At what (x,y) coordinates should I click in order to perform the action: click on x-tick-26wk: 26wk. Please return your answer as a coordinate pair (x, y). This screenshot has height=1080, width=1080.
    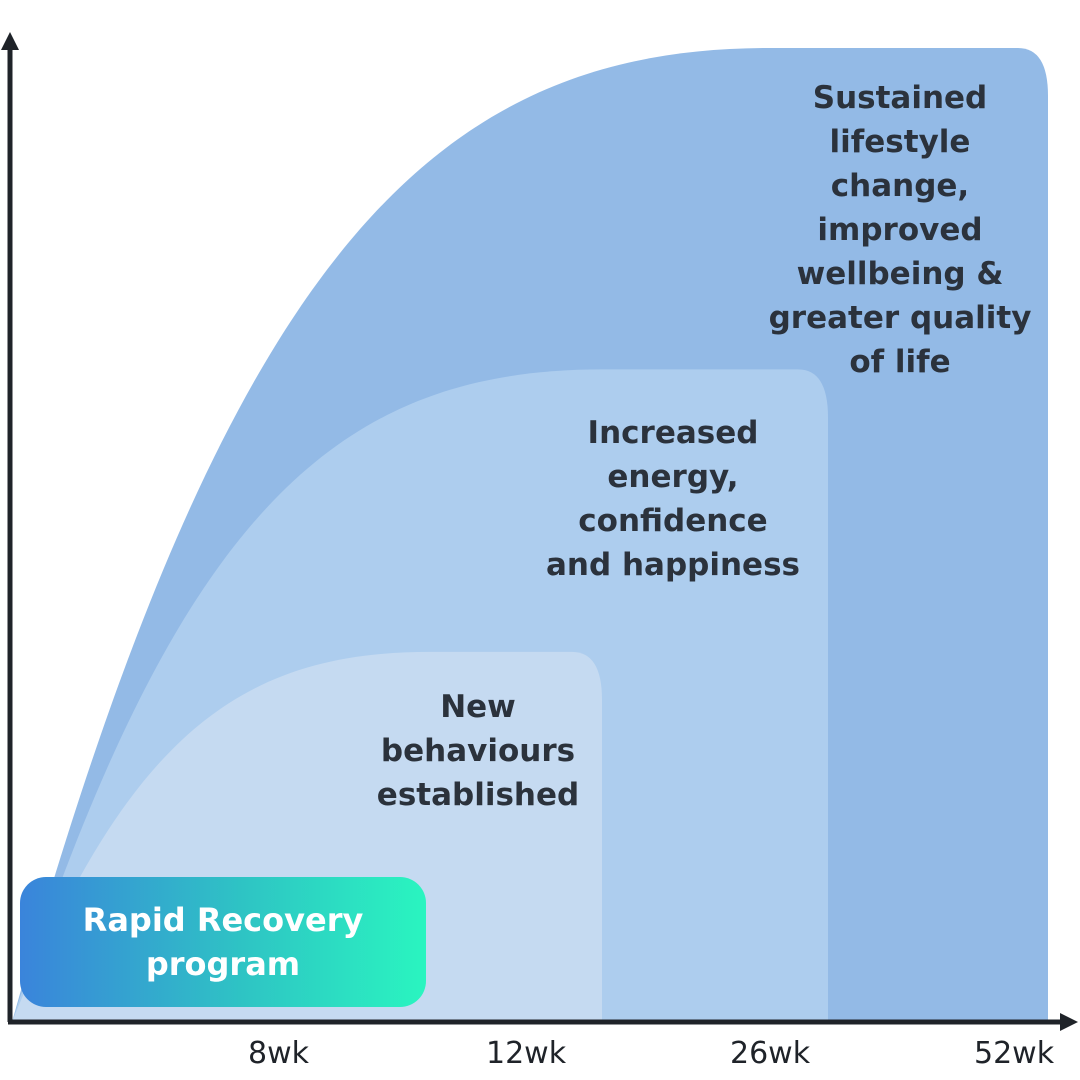
    Looking at the image, I should click on (770, 1053).